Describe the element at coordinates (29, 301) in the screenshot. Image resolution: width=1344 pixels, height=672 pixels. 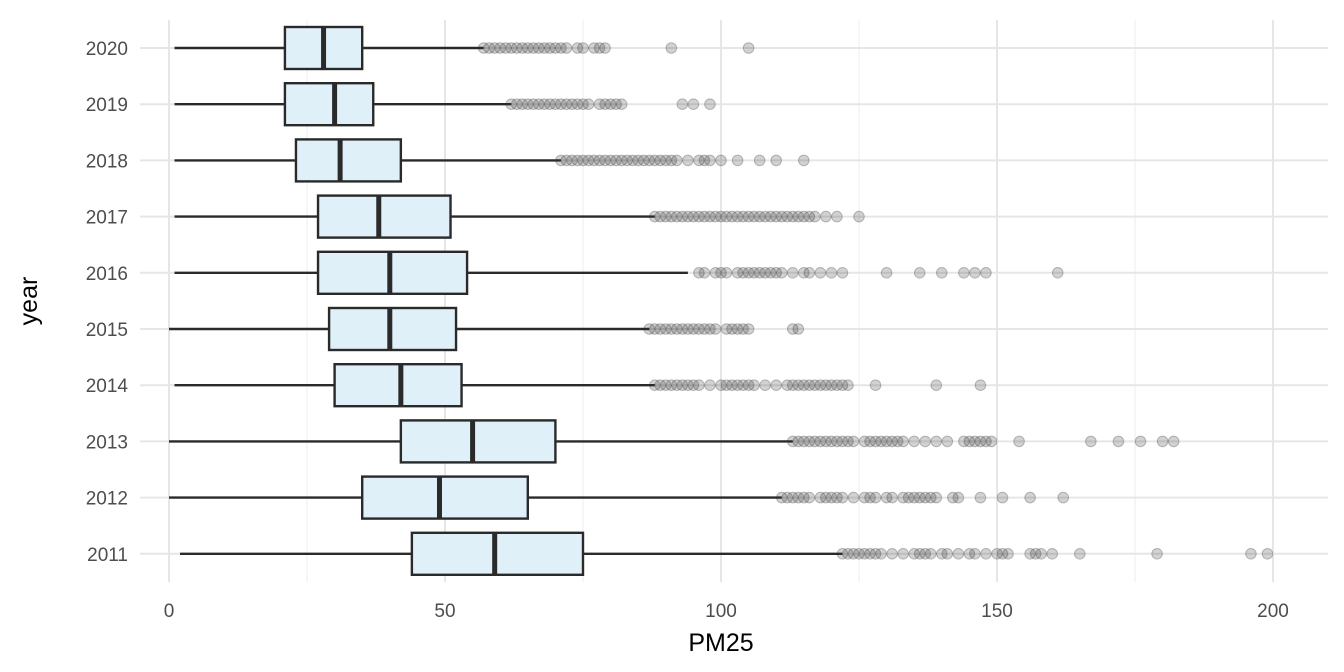
I see `y-axis-title: year` at that location.